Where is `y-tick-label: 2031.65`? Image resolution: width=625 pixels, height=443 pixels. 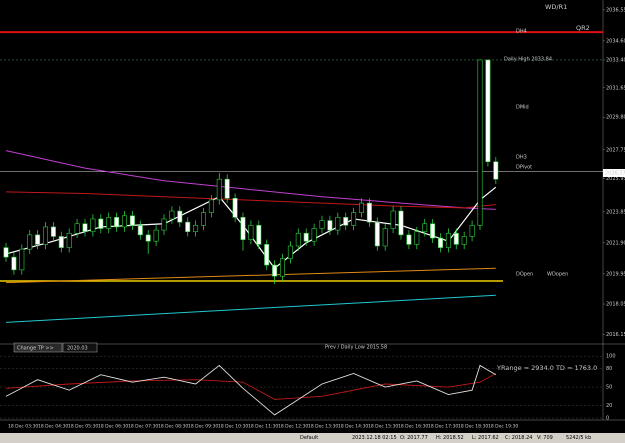
y-tick-label: 2031.65 is located at coordinates (615, 88).